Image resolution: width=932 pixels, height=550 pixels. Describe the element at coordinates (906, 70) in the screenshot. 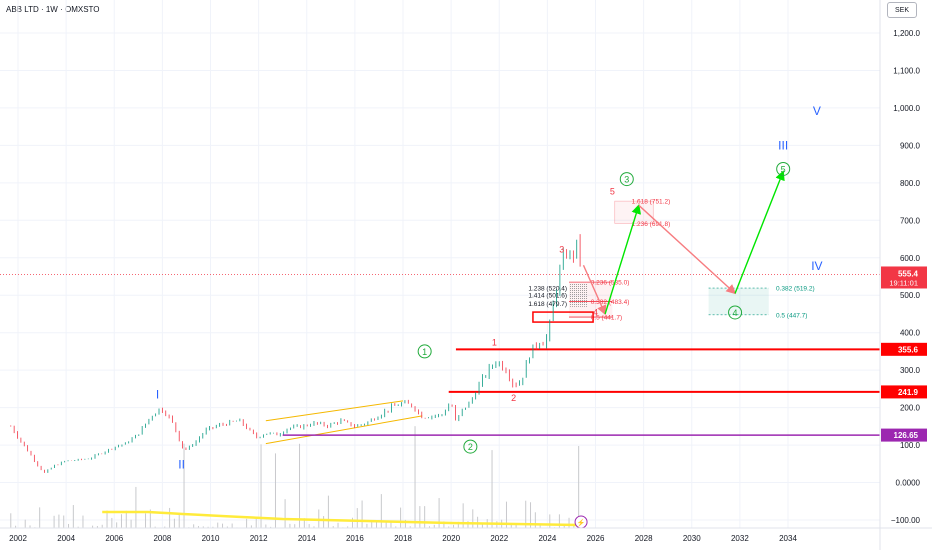

I see `y-tick-label: 1,100.0` at that location.